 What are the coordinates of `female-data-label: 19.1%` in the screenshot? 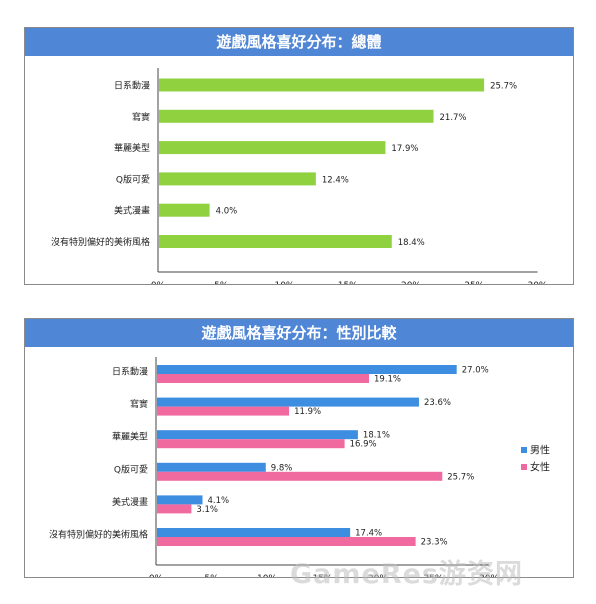 It's located at (387, 380).